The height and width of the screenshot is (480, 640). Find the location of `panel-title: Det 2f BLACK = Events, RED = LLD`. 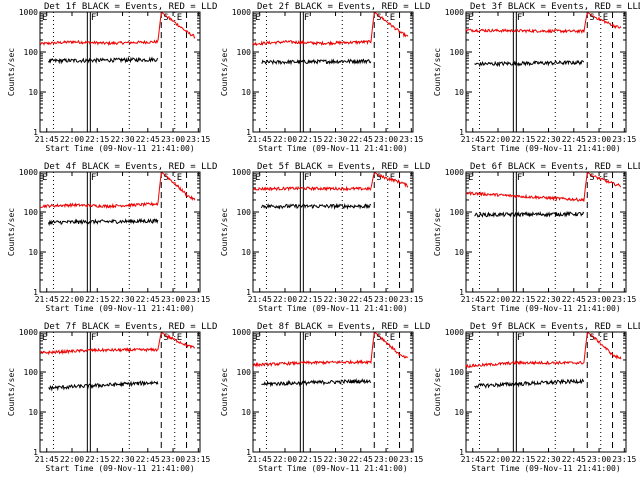

panel-title: Det 2f BLACK = Events, RED = LLD is located at coordinates (343, 7).